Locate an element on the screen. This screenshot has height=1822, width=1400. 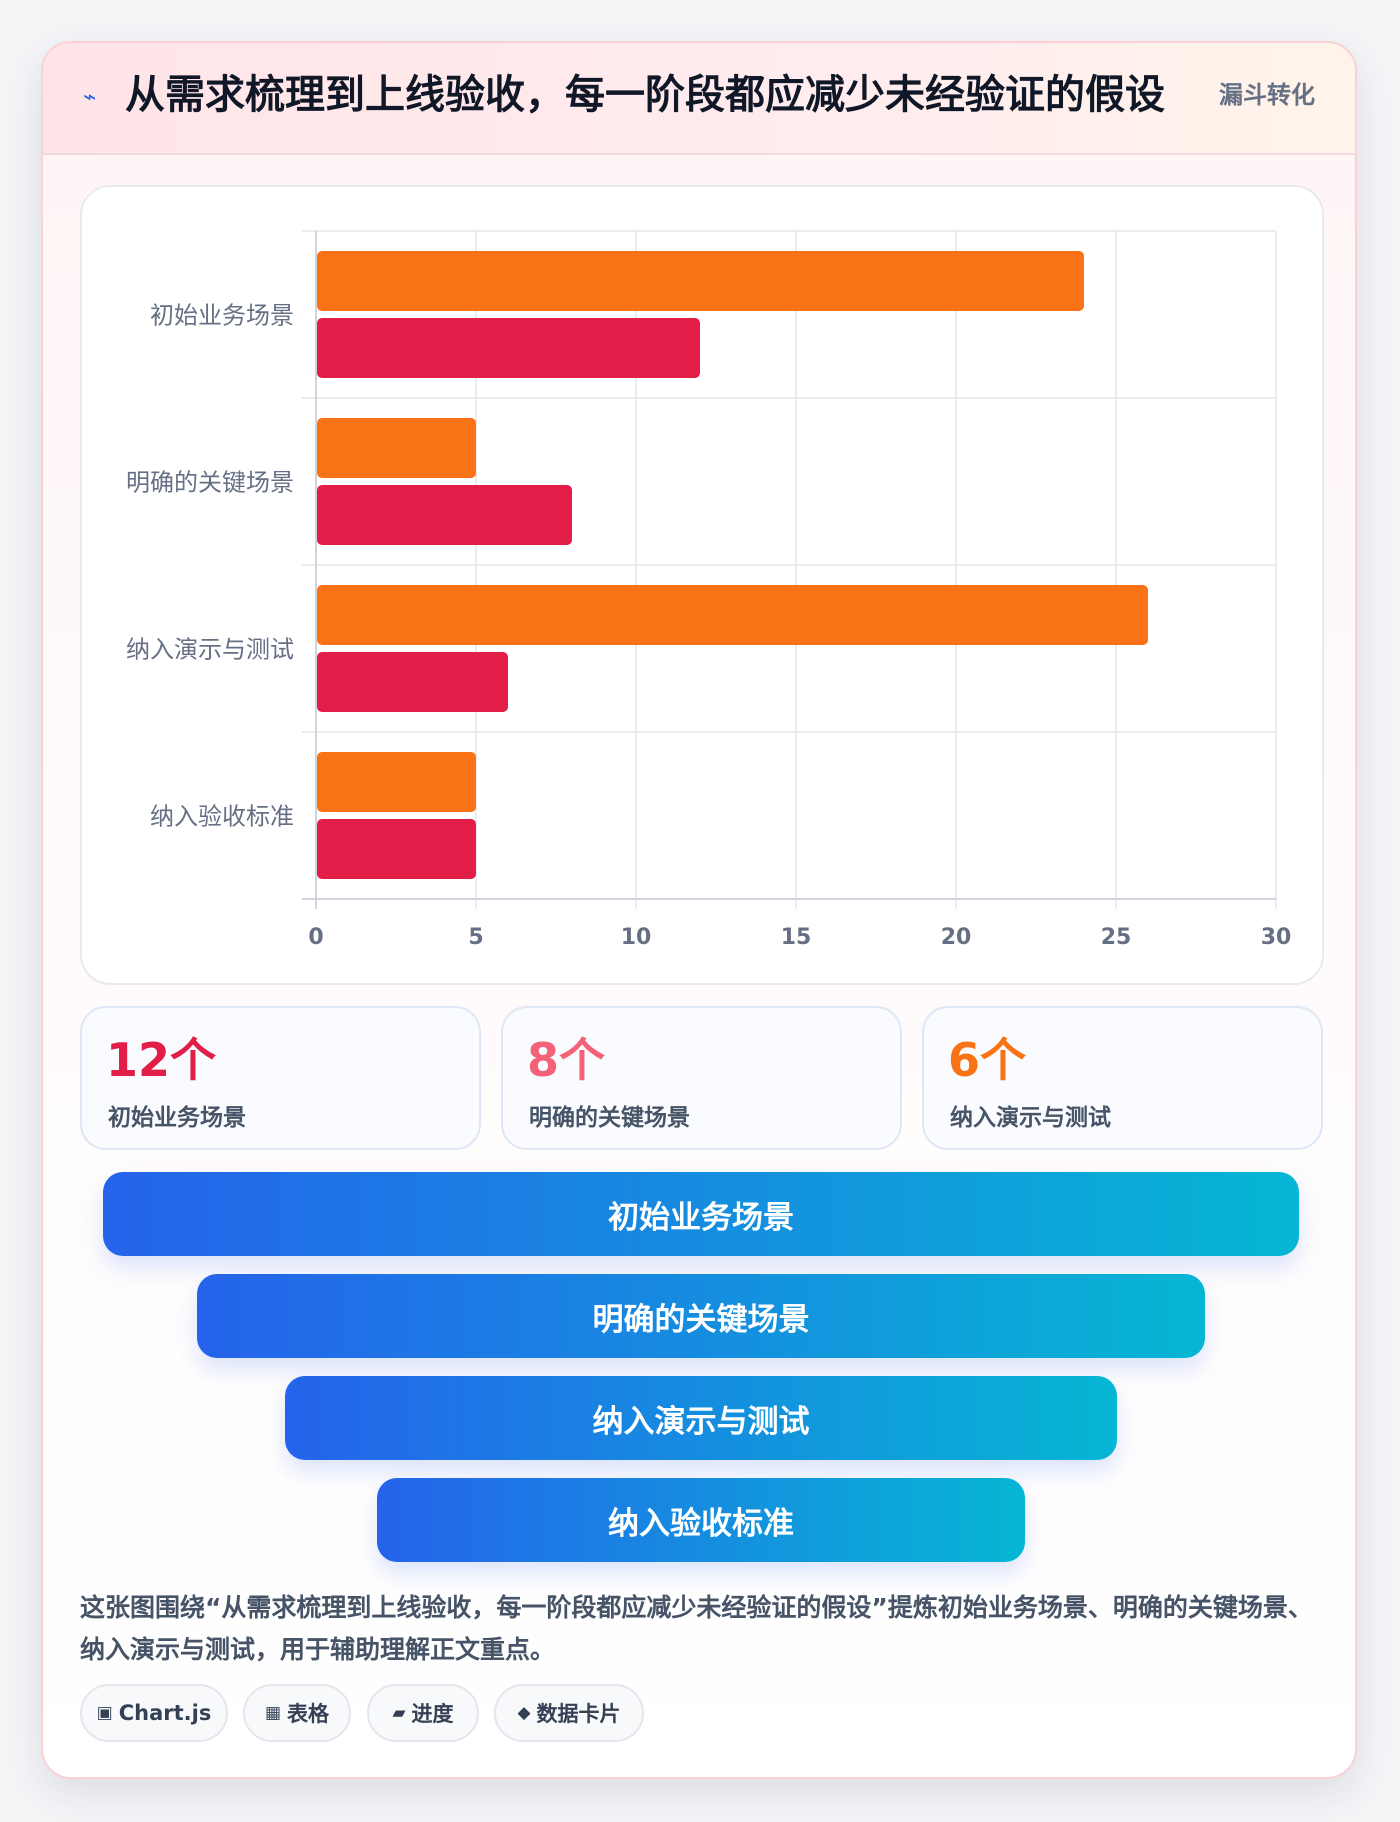
stat-label: 初始业务场景 is located at coordinates (177, 1118).